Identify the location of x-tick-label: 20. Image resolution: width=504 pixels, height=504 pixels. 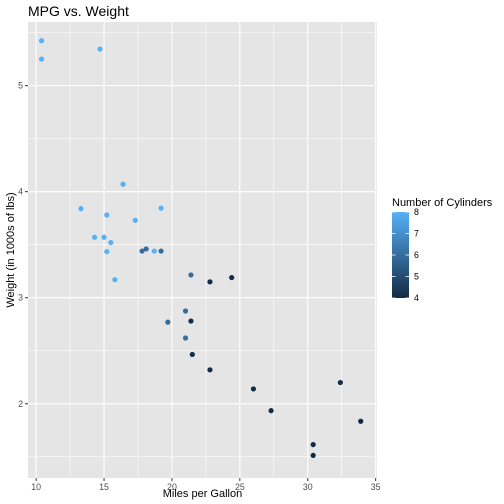
(172, 487).